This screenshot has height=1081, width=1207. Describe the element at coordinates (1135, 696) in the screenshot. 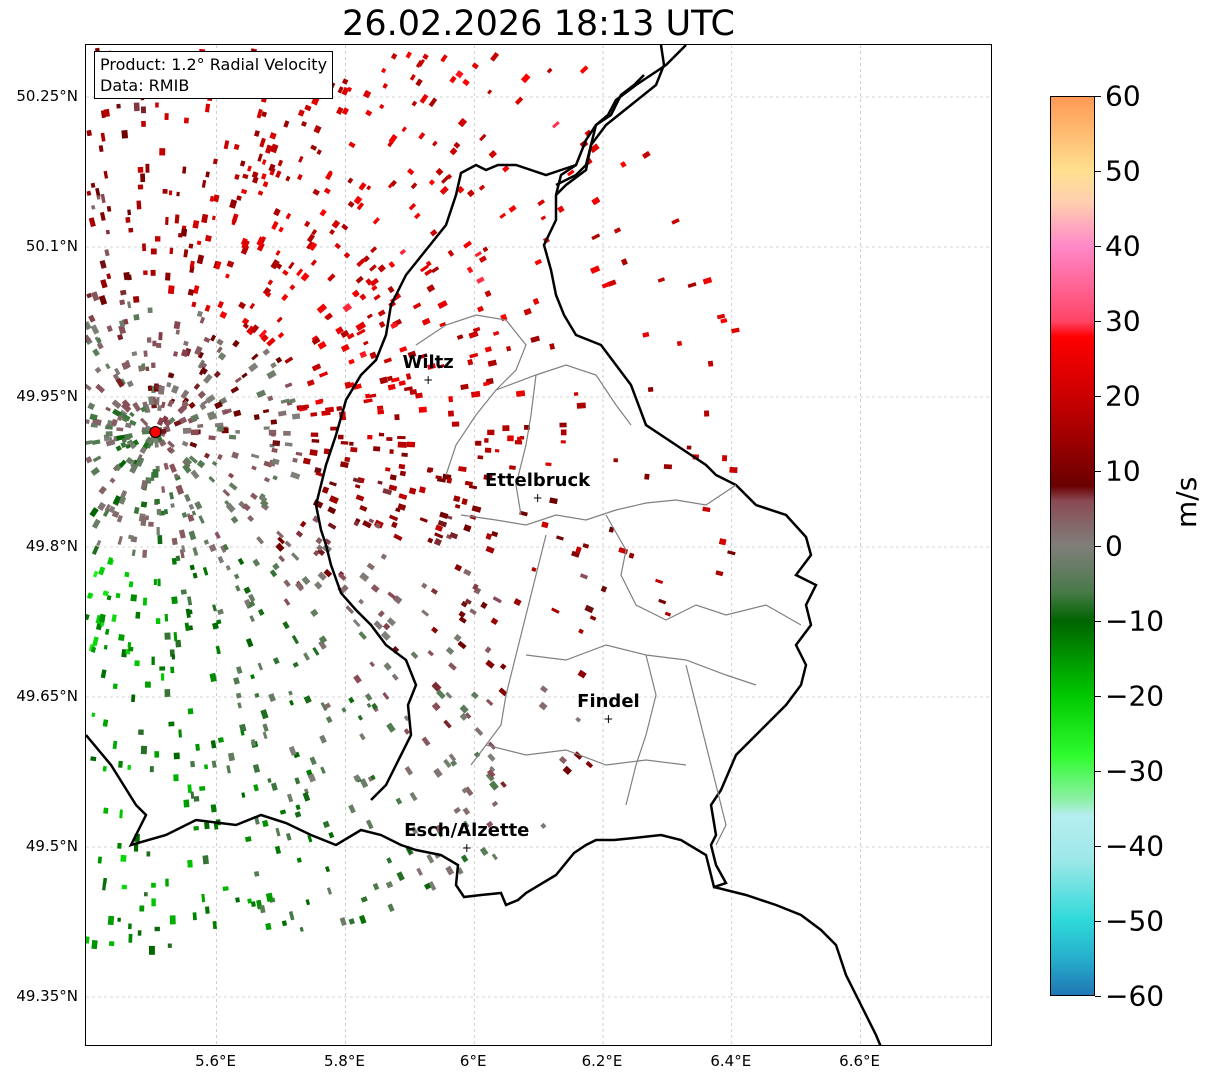

I see `colorbar-tick-label: −20` at that location.